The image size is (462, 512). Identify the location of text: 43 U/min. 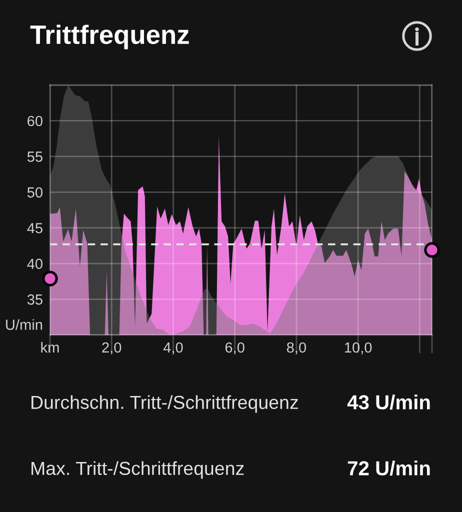
(388, 402).